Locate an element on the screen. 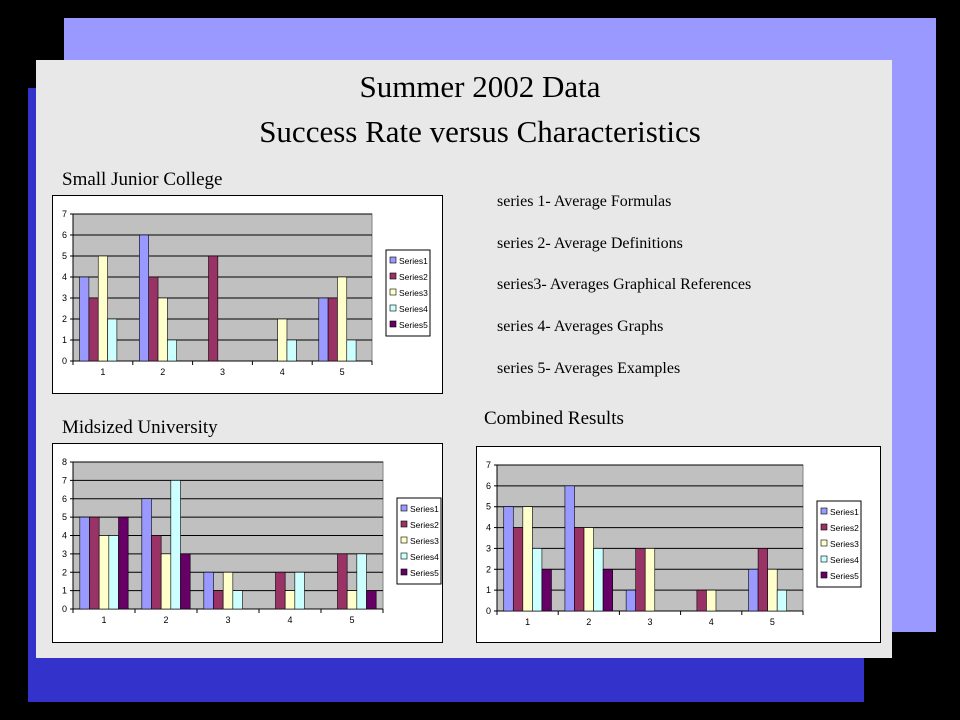 The image size is (960, 720). label-small-junior-college: Small Junior College is located at coordinates (142, 179).